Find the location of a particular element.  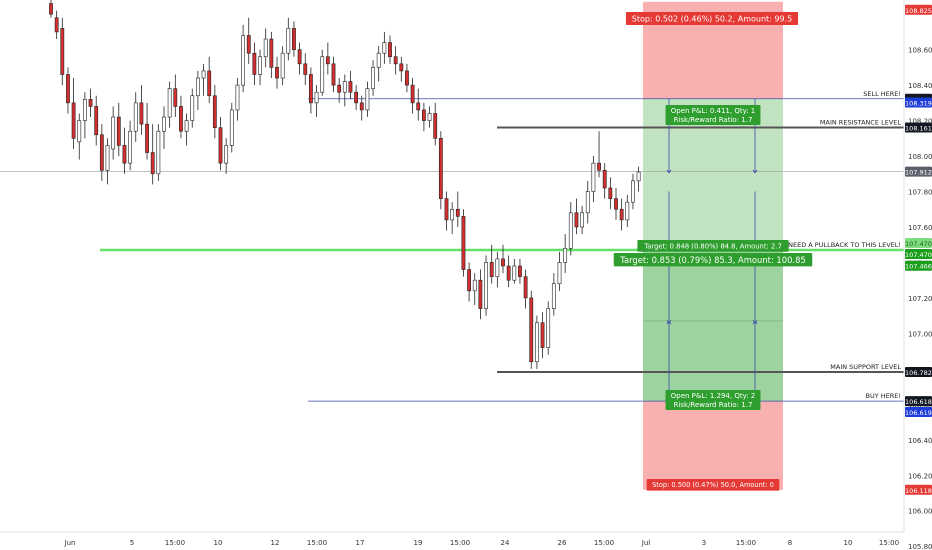

price-tag-7-text: 107.466 is located at coordinates (918, 267).